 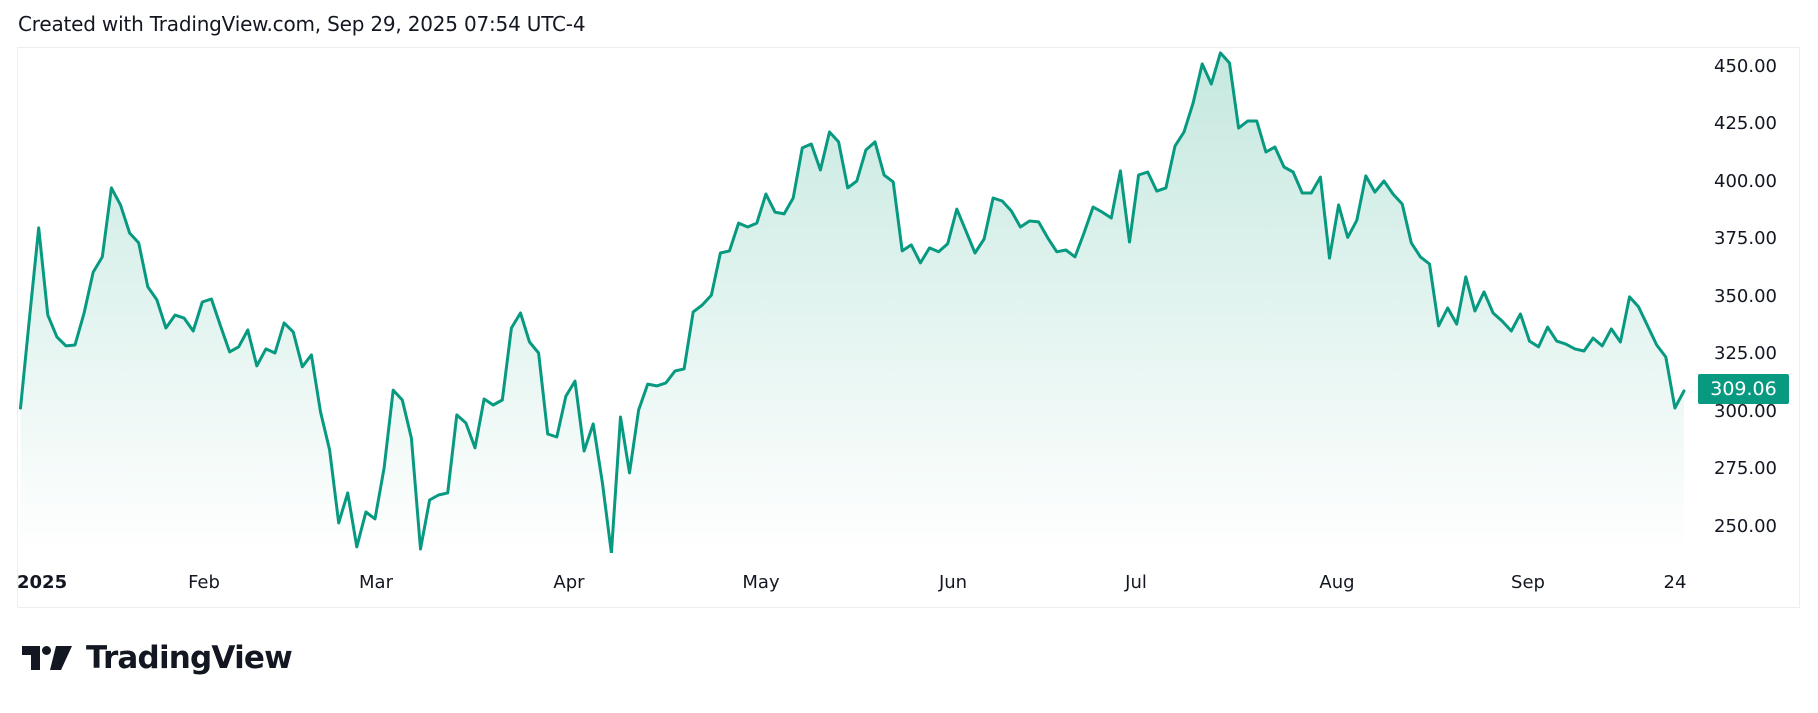 What do you see at coordinates (376, 582) in the screenshot?
I see `time-axis-tick: Mar` at bounding box center [376, 582].